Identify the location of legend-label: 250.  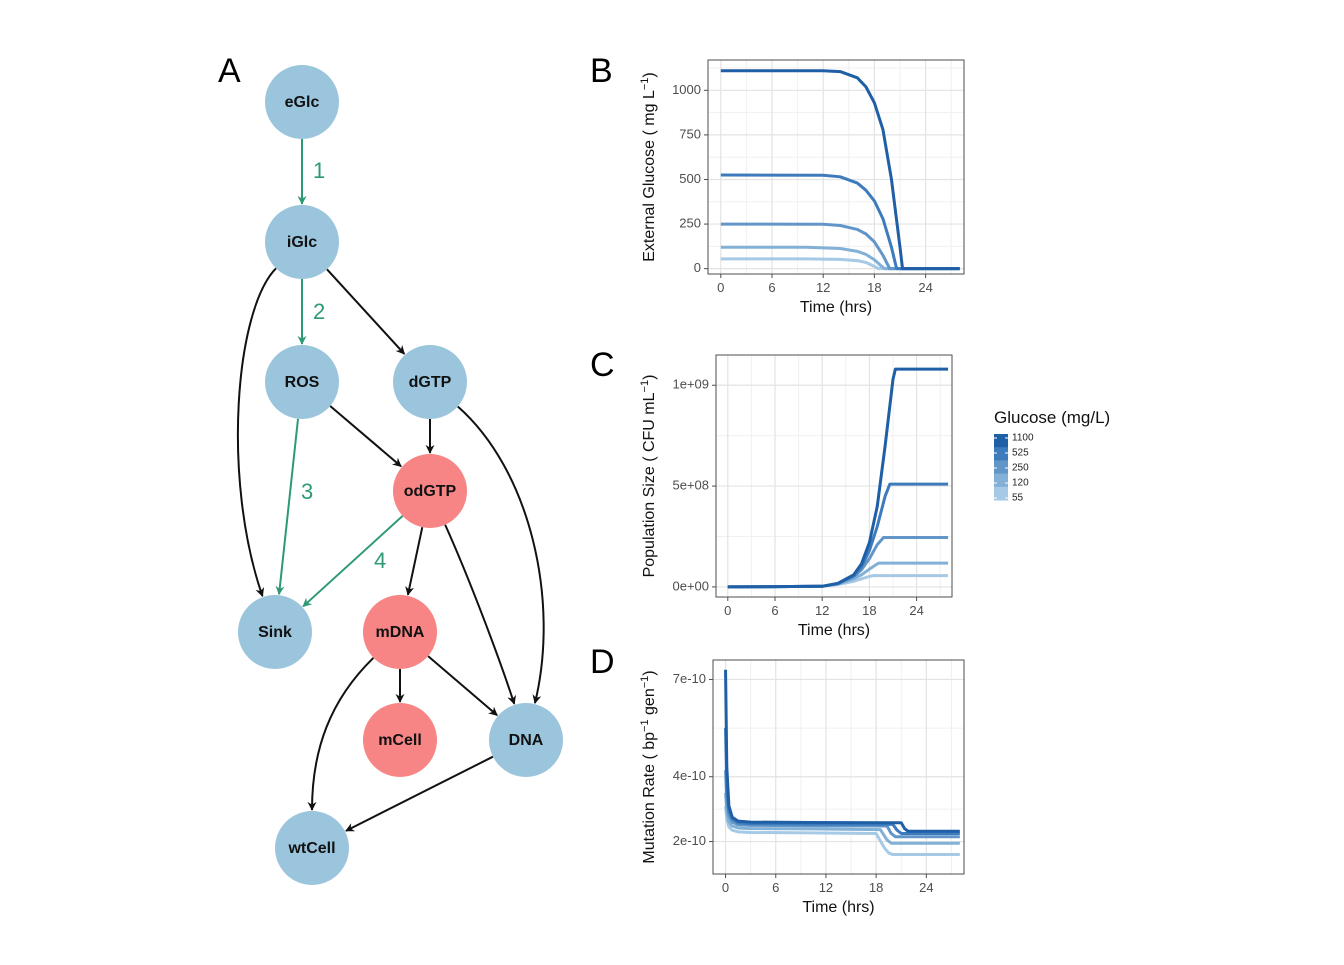
(1020, 468).